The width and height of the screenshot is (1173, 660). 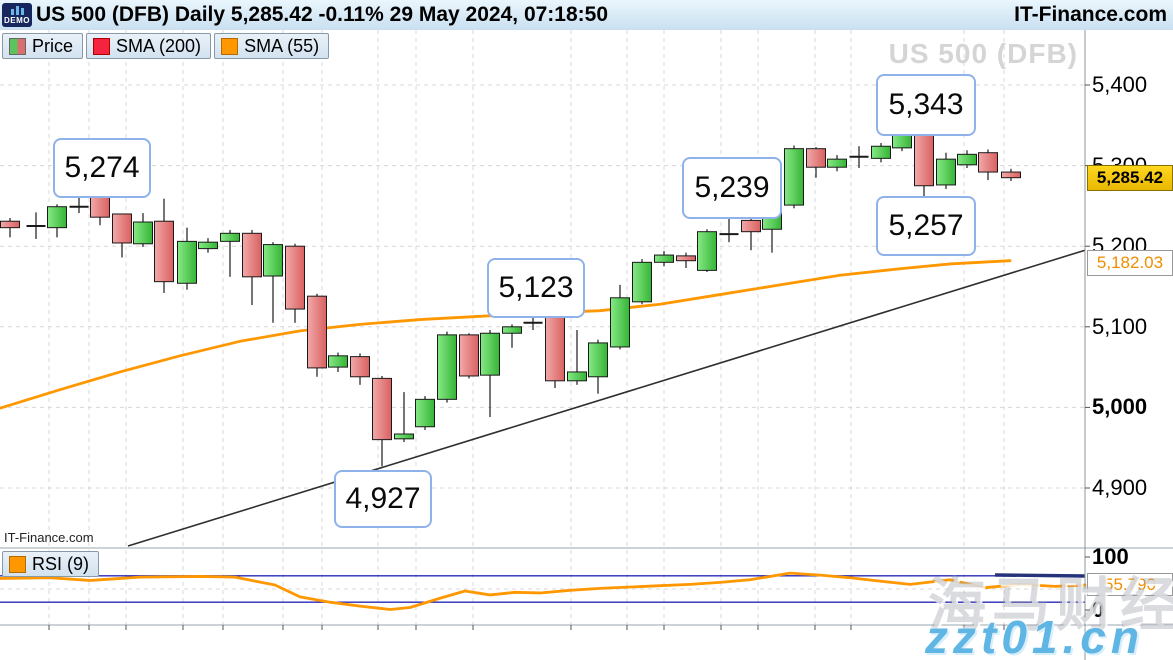 I want to click on legend-sma55-label: SMA (55), so click(x=282, y=45).